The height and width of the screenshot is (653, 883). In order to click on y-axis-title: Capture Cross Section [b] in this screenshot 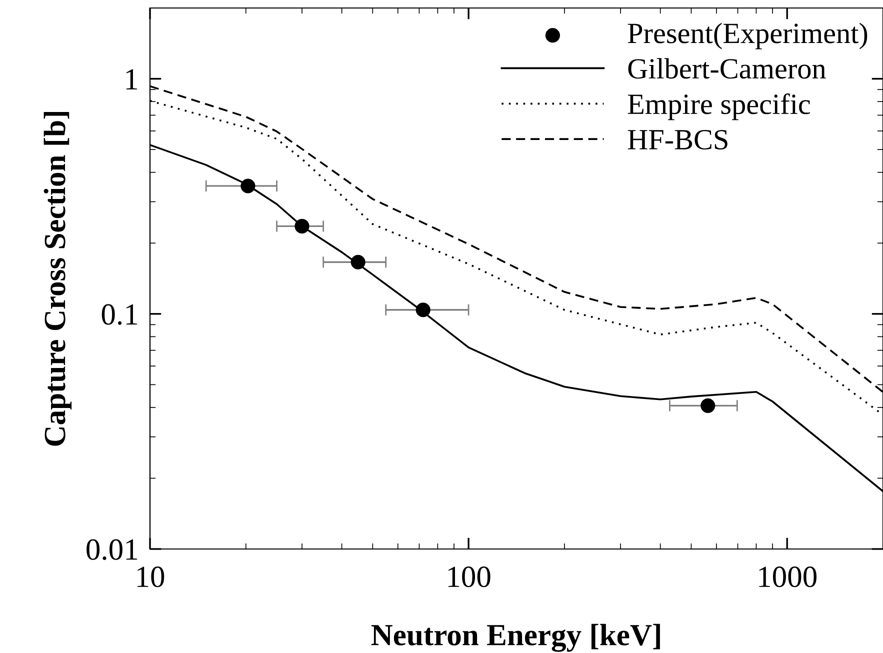, I will do `click(58, 279)`.